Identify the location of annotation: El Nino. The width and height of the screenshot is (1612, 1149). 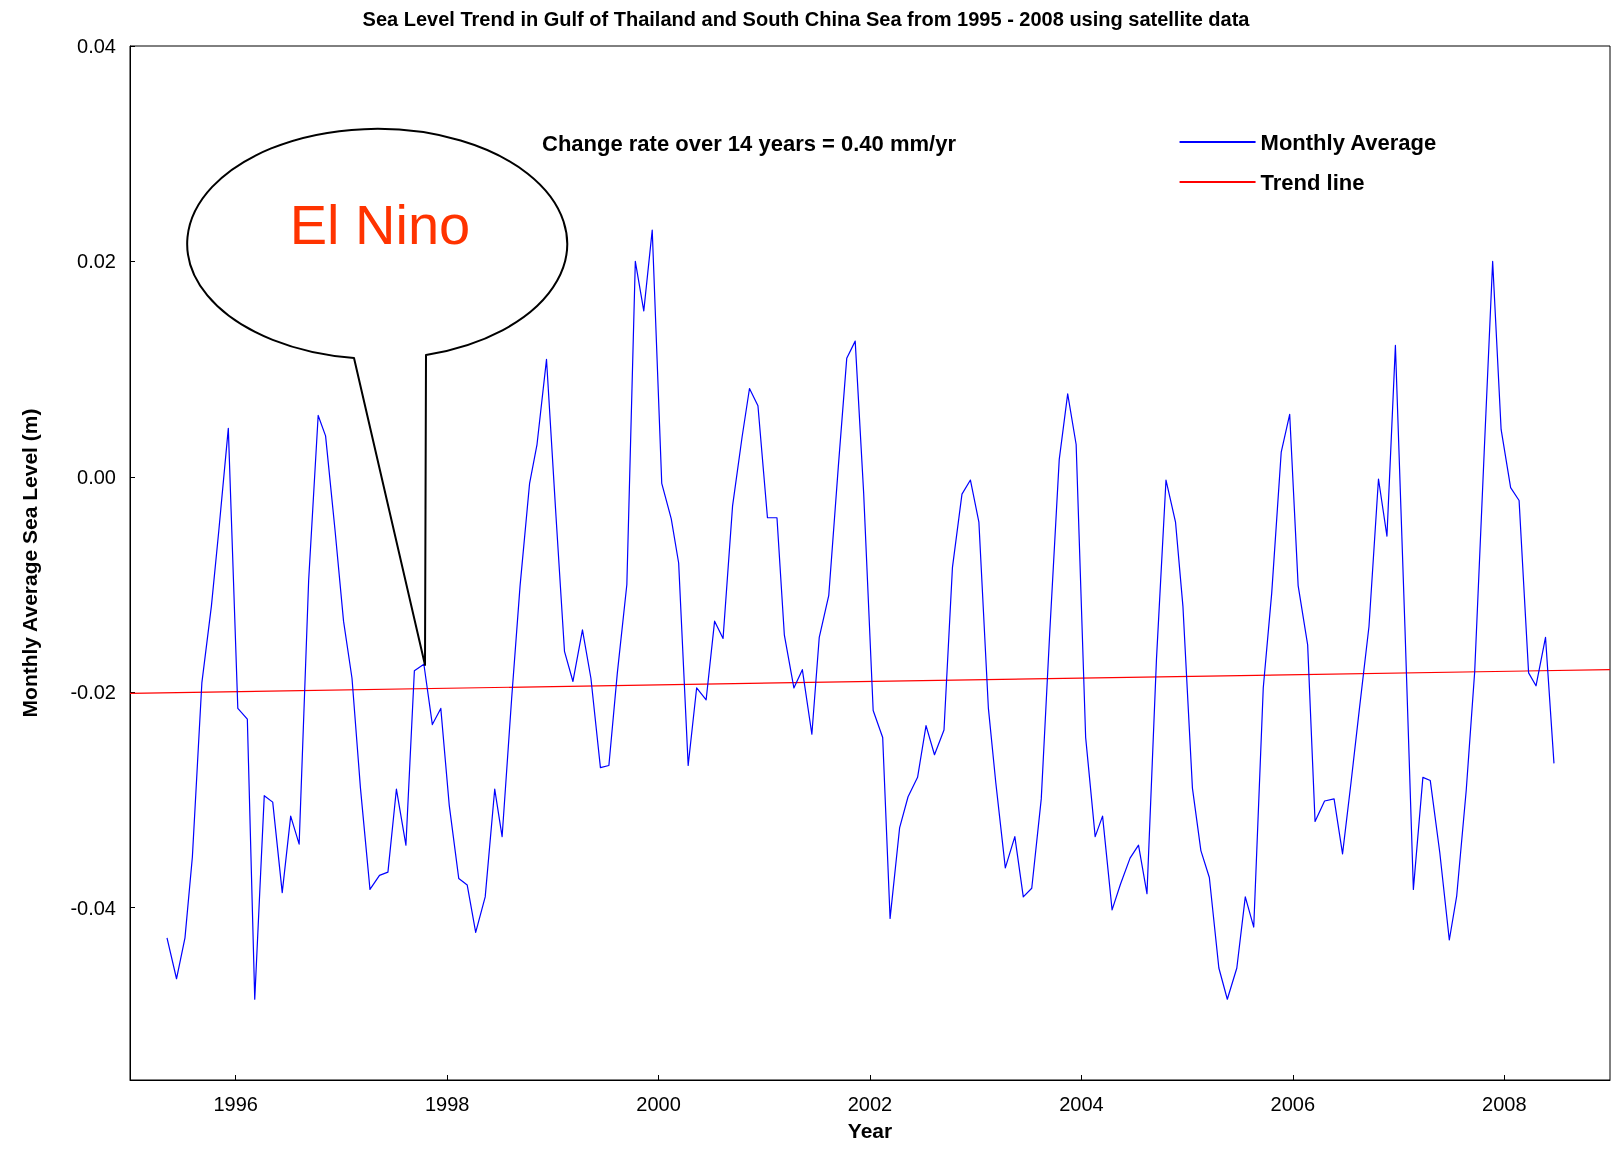
(380, 224).